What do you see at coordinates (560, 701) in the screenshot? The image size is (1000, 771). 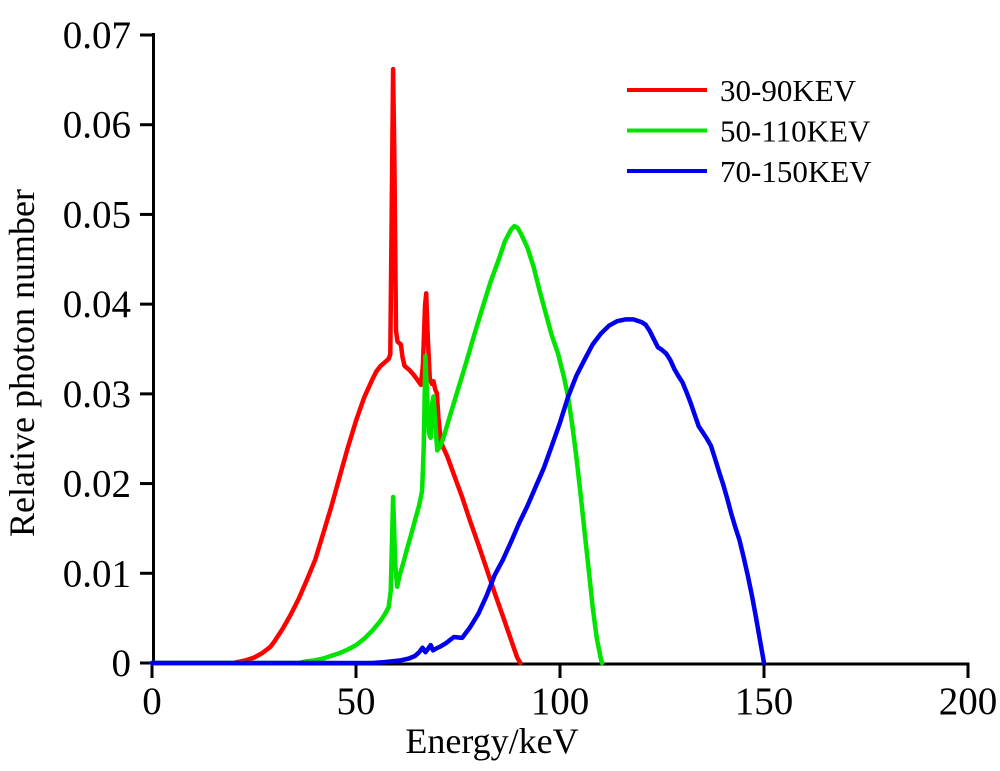 I see `x-tick-label: 100` at bounding box center [560, 701].